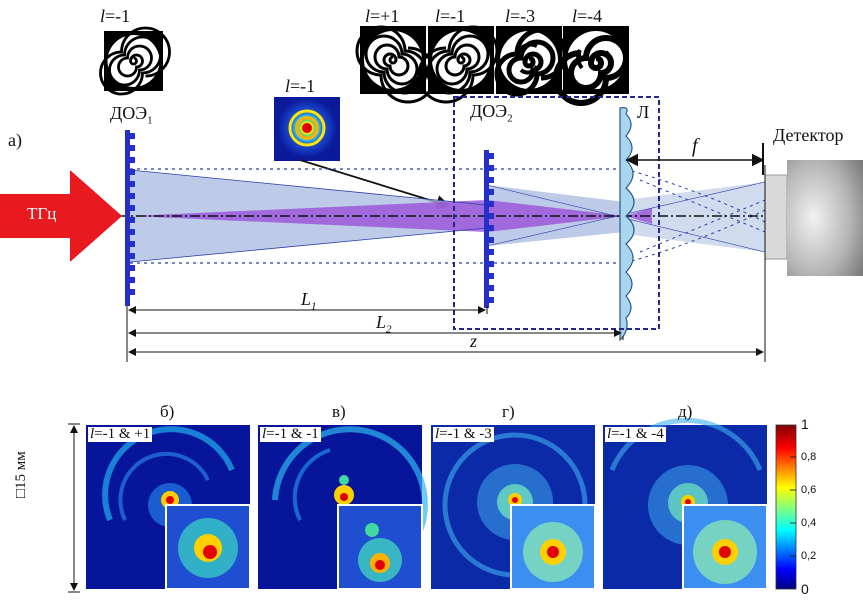 This screenshot has width=863, height=611. Describe the element at coordinates (635, 434) in the screenshot. I see `panel-d-tag: l=-1 & -4` at that location.